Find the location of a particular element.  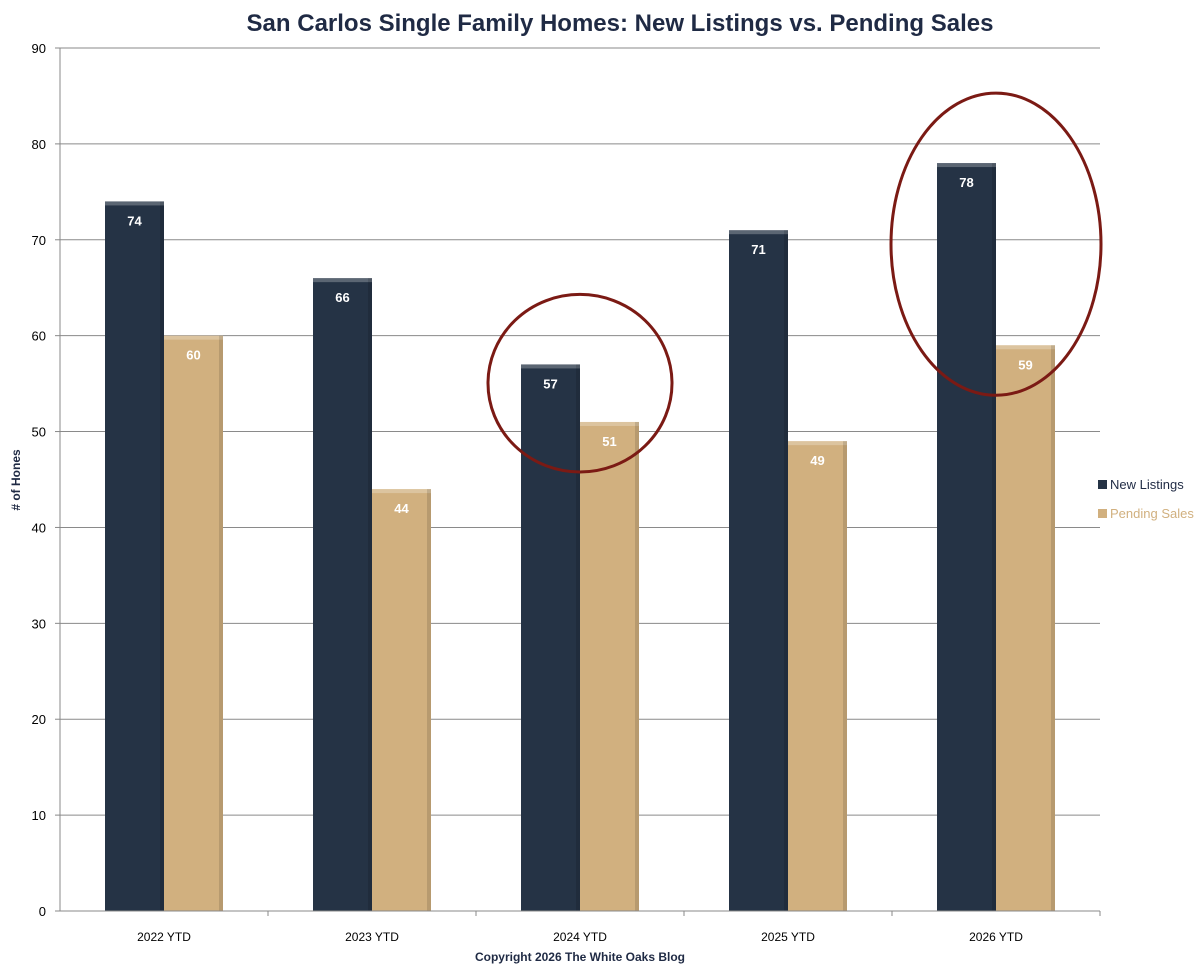

y-tick-label: 80 is located at coordinates (39, 144).